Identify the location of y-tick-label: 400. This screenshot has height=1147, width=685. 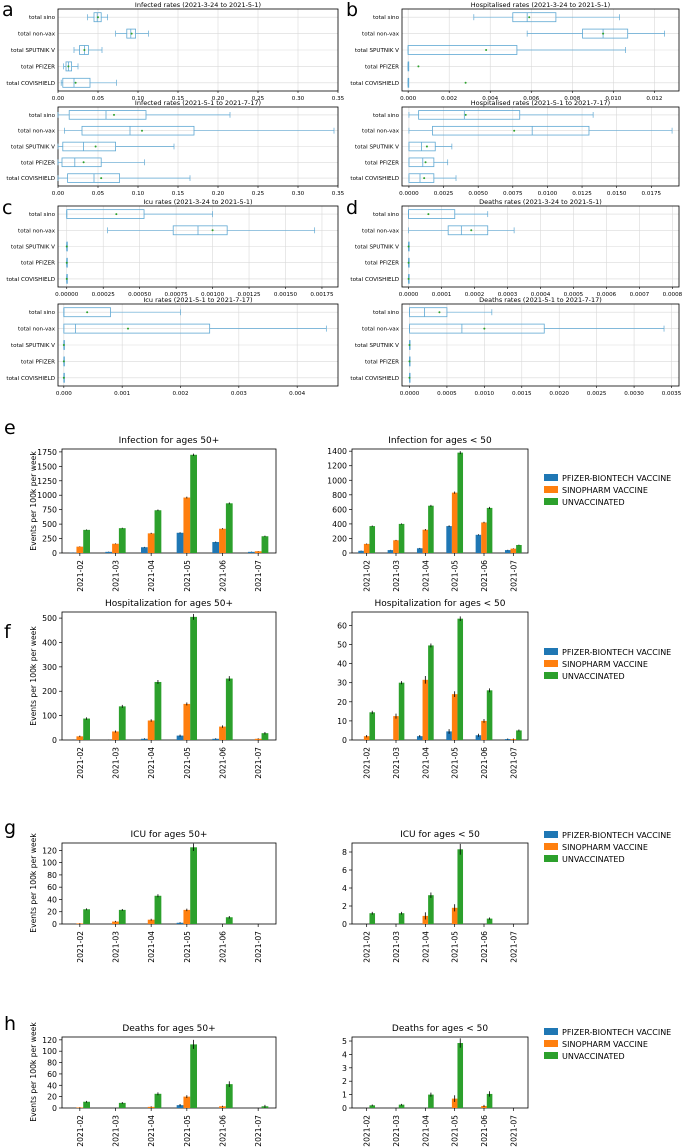
(339, 524).